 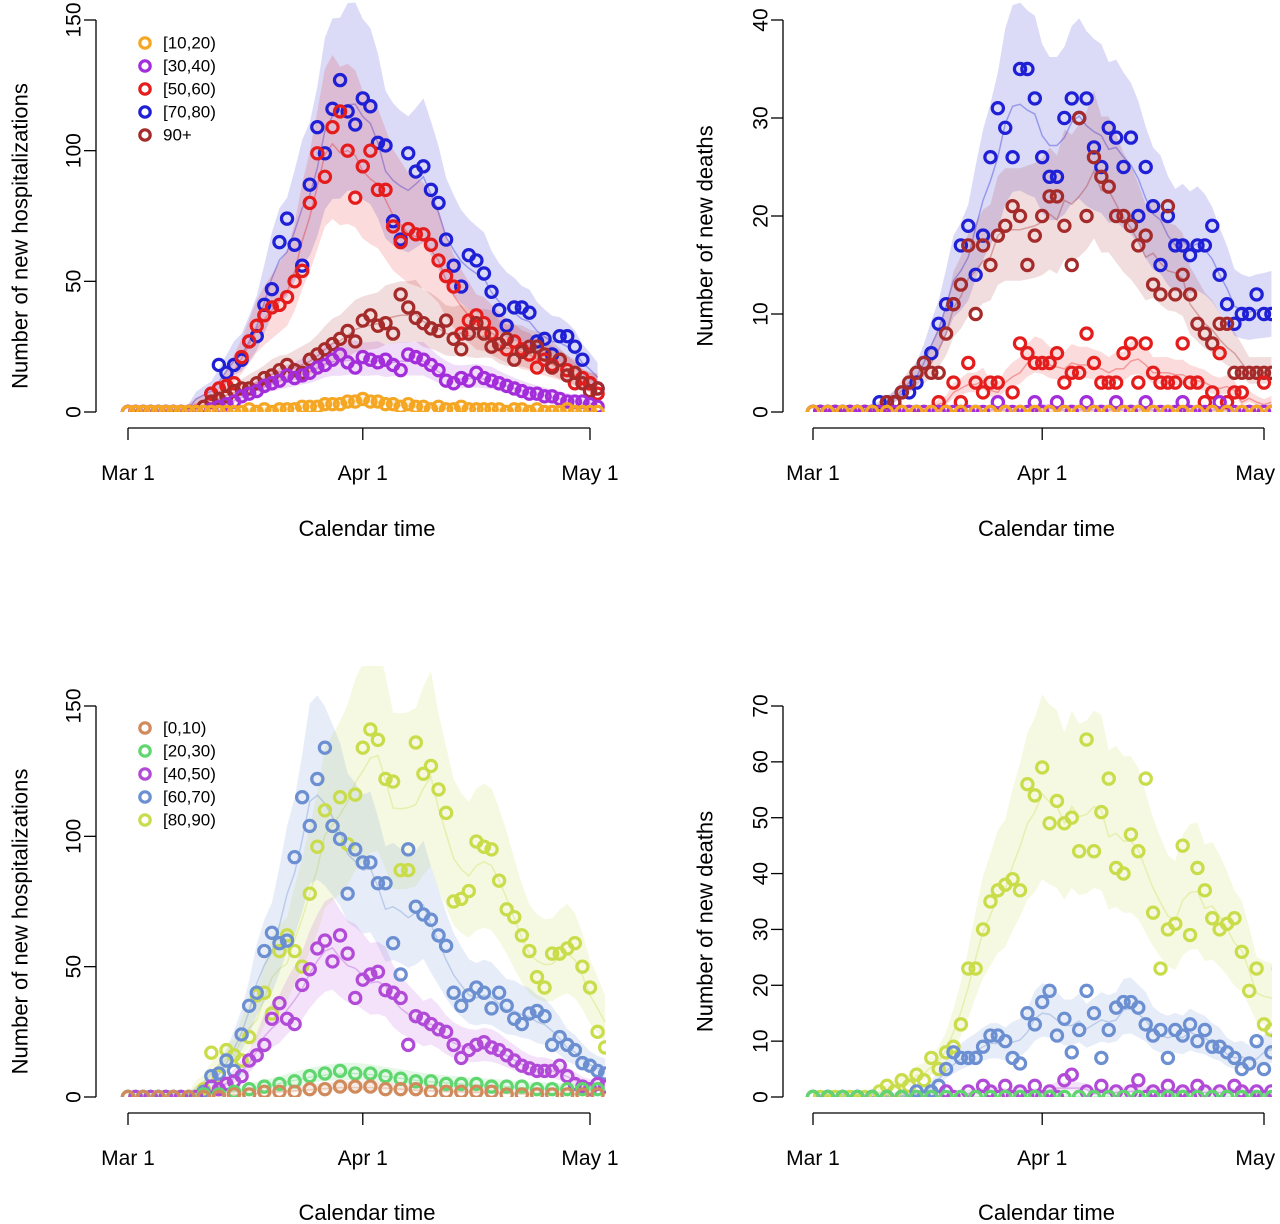 What do you see at coordinates (1020, 1063) in the screenshot?
I see `point-[60,70)-21` at bounding box center [1020, 1063].